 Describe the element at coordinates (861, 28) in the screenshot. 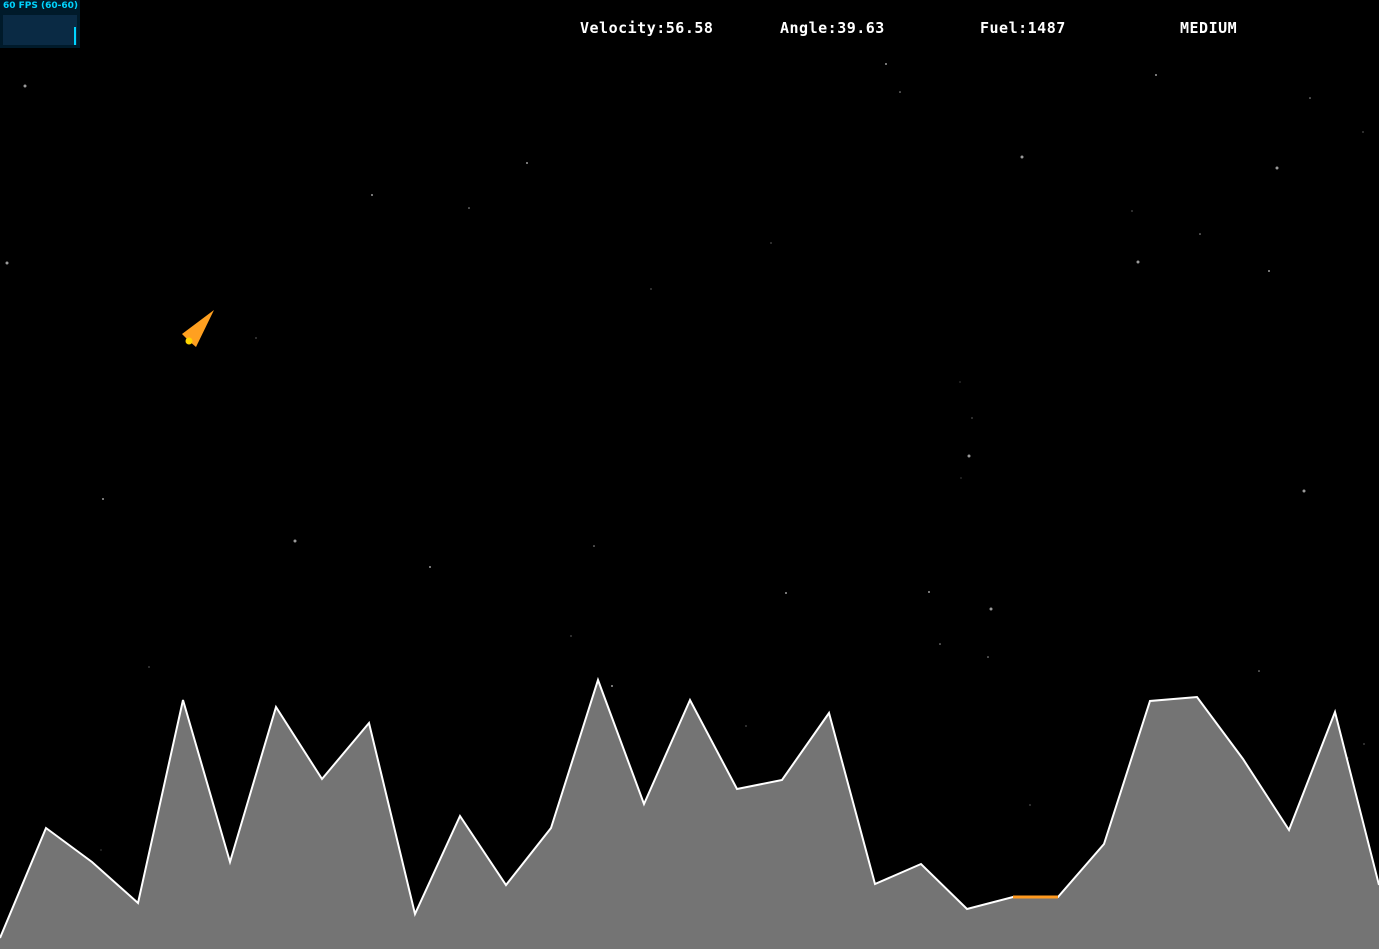

I see `angle-value: 39.63` at that location.